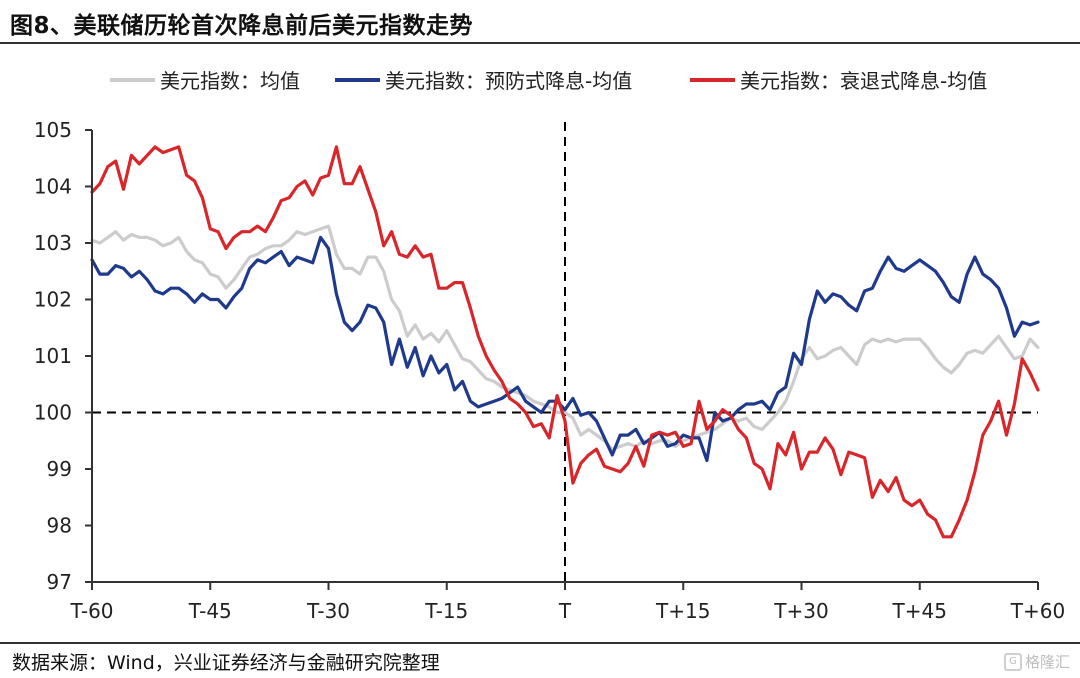 This screenshot has width=1080, height=678. What do you see at coordinates (230, 81) in the screenshot?
I see `legend-label-1: 美元指数：均值` at bounding box center [230, 81].